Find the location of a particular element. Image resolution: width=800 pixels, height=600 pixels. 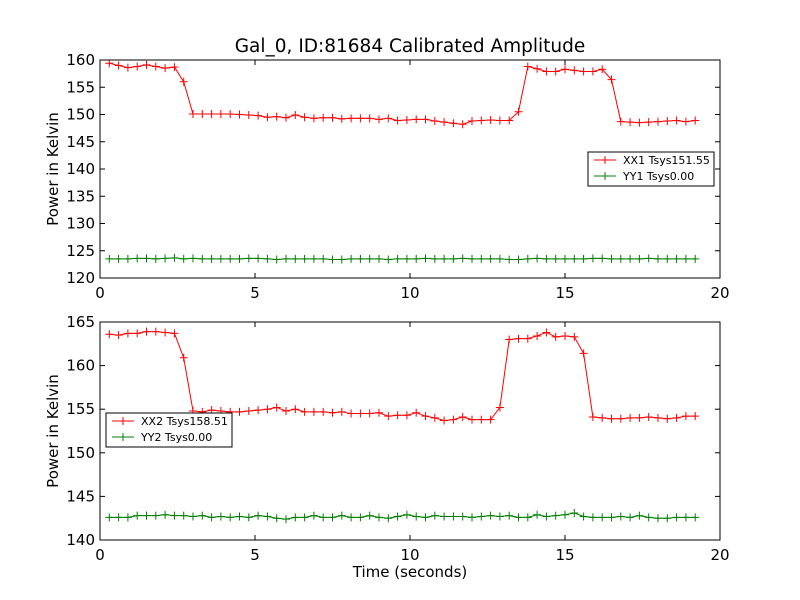

legend-box is located at coordinates (169, 430).